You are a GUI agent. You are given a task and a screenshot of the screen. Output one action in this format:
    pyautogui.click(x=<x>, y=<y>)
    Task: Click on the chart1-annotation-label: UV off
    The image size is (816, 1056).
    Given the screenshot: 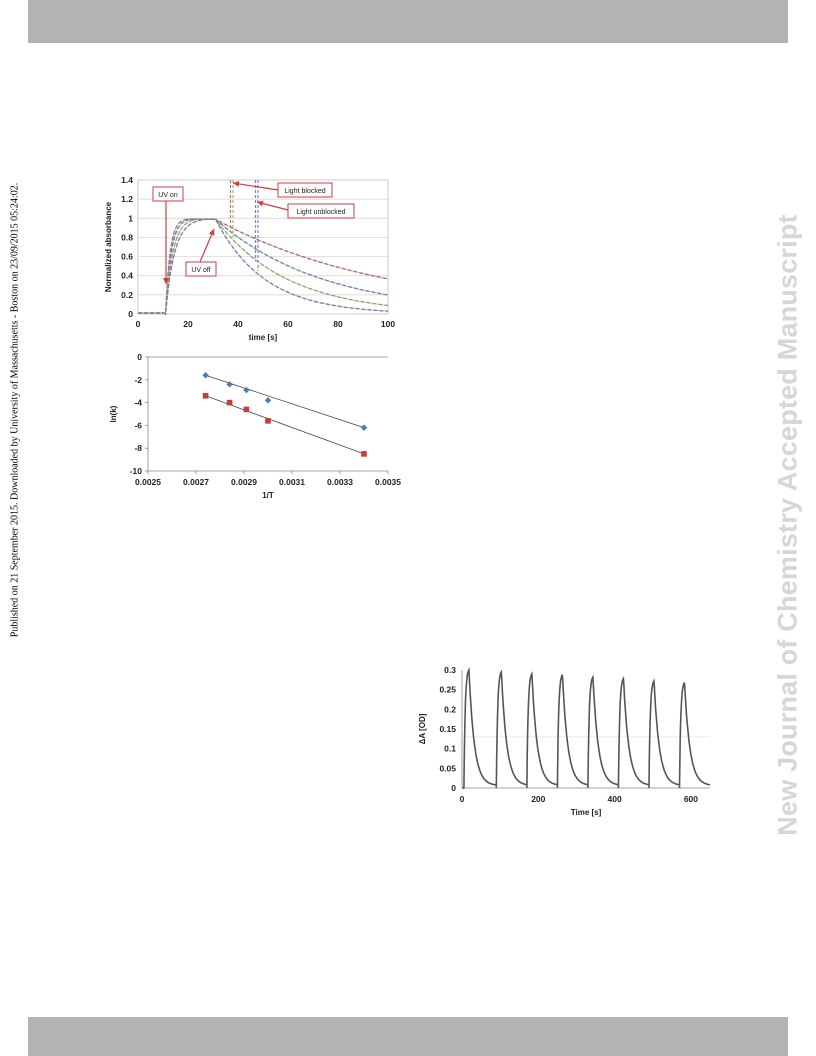 What is the action you would take?
    pyautogui.click(x=200, y=270)
    